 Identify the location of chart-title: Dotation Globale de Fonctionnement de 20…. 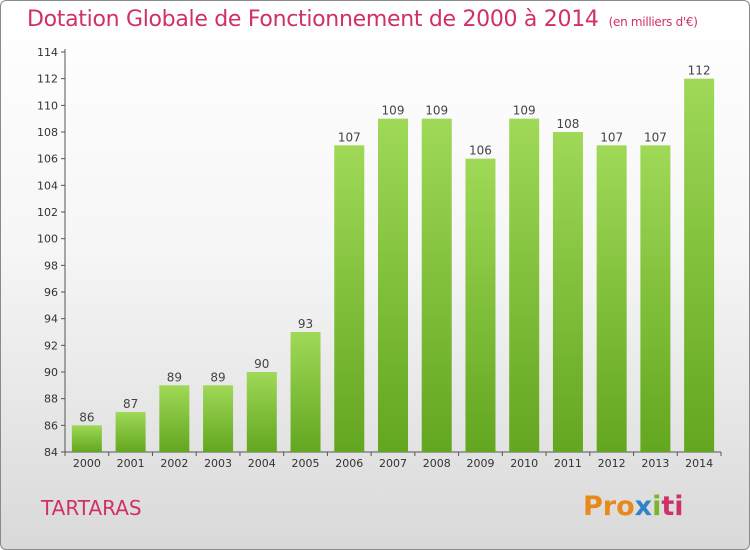
(362, 19).